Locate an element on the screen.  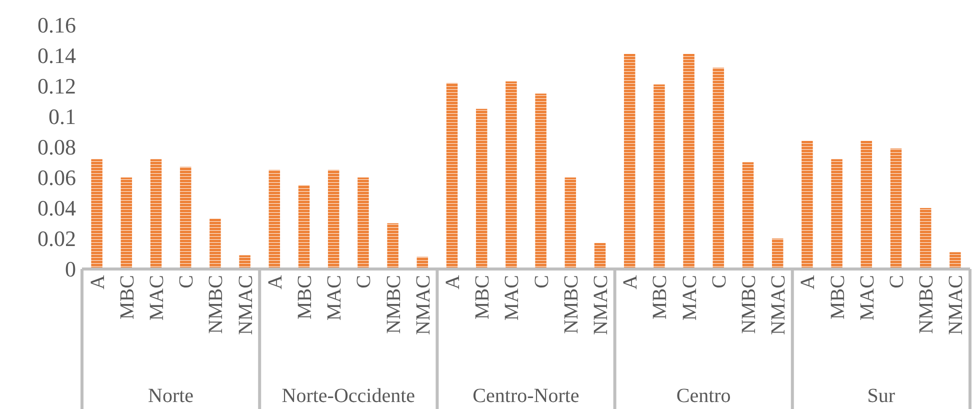
y-tick-label: 0.12 is located at coordinates (57, 86).